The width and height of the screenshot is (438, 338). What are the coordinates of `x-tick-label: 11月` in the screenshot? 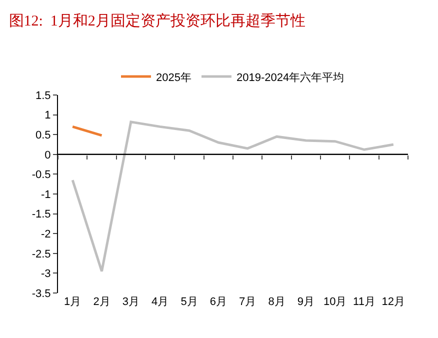 It's located at (364, 302).